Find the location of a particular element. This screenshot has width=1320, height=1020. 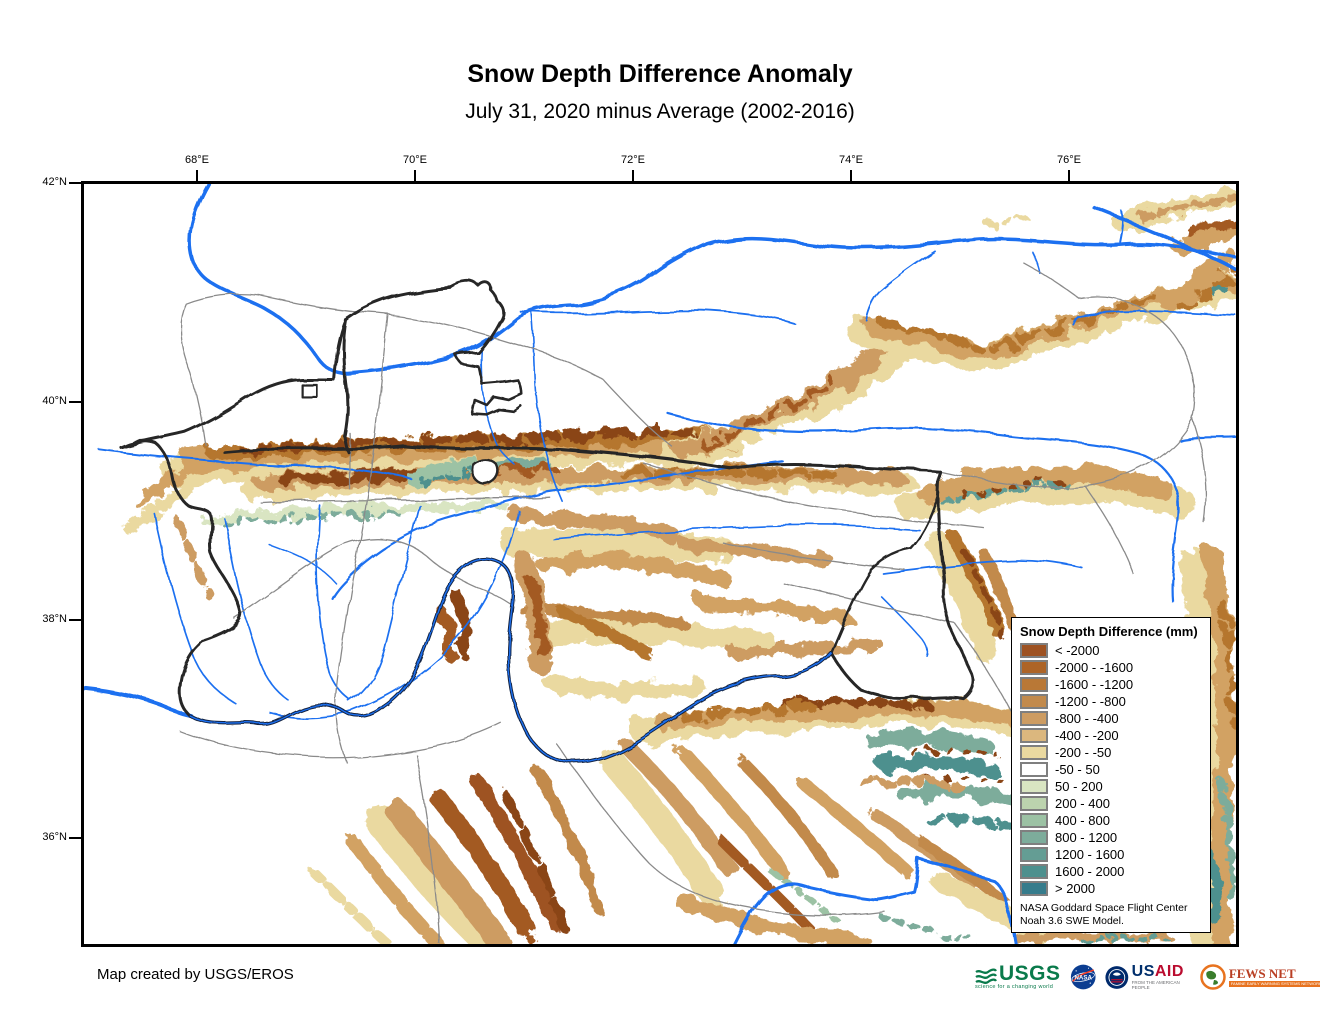

legend-label: > 2000 is located at coordinates (1075, 888).